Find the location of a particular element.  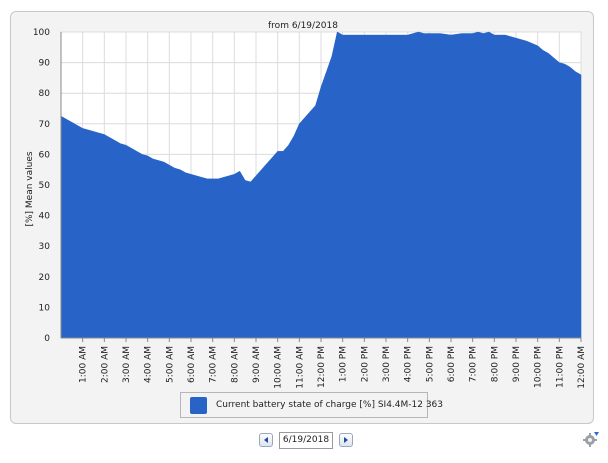

chevron-left-icon is located at coordinates (266, 440).